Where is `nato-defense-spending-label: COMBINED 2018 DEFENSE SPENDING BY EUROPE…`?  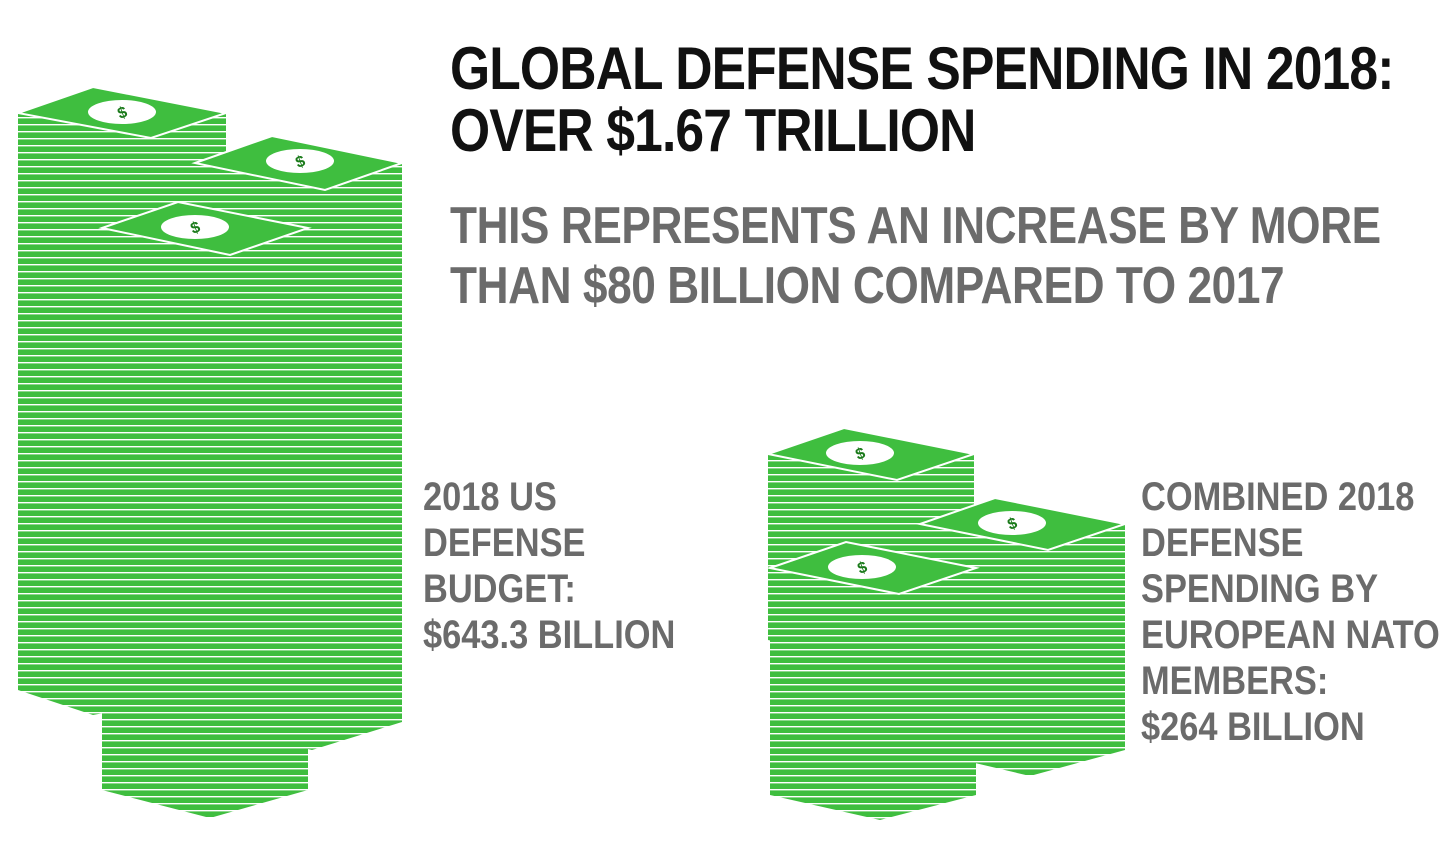 nato-defense-spending-label: COMBINED 2018 DEFENSE SPENDING BY EUROPE… is located at coordinates (1290, 612).